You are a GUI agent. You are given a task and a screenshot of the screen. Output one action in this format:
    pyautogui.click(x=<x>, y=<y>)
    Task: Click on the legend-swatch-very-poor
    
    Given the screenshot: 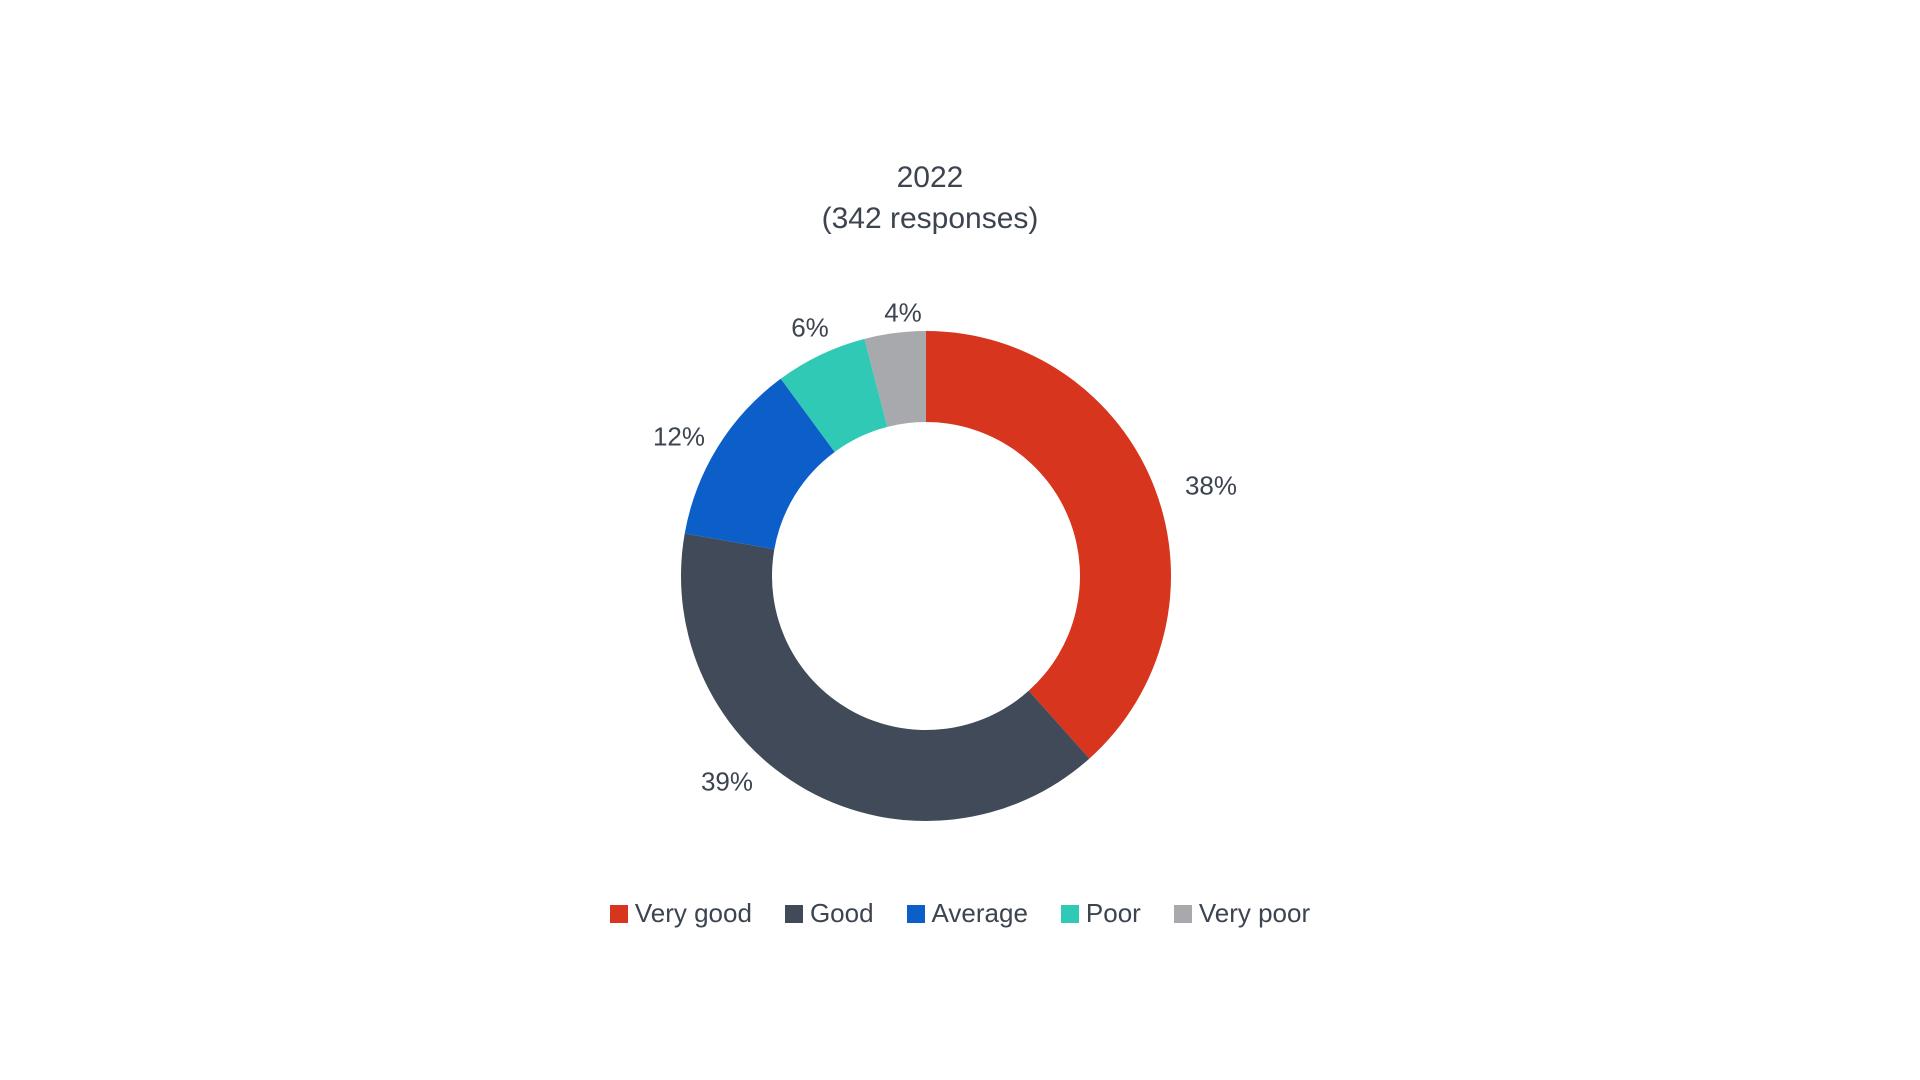 What is the action you would take?
    pyautogui.click(x=1182, y=913)
    